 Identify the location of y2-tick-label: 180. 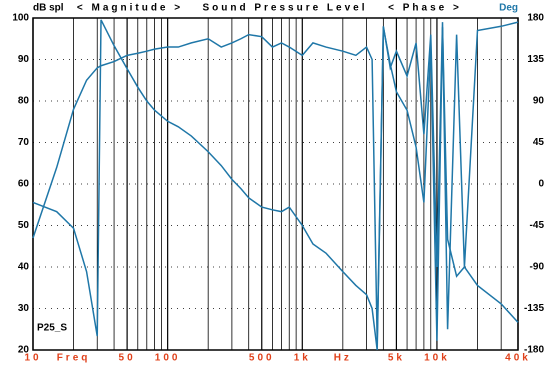
(535, 18).